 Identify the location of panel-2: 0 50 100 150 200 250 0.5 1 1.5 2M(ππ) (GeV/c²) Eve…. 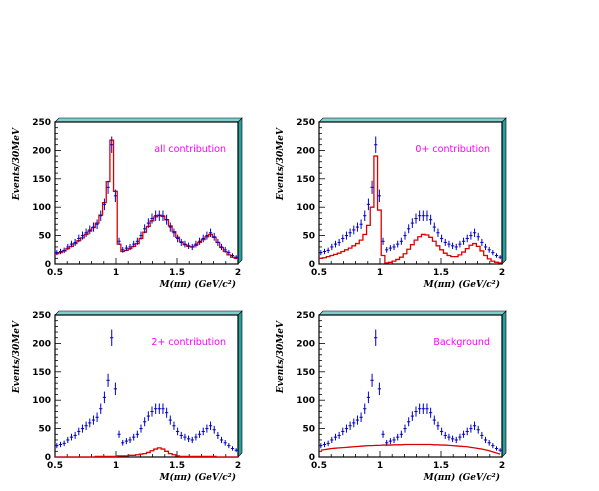
(391, 203).